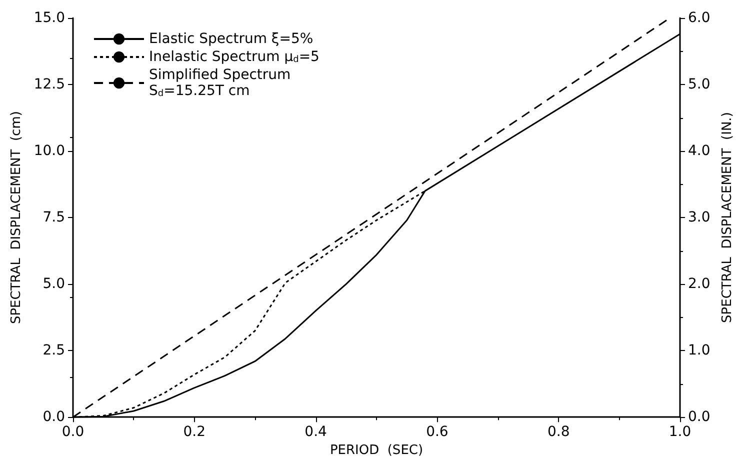 The width and height of the screenshot is (756, 462). Describe the element at coordinates (699, 284) in the screenshot. I see `y2-tick-label: 2.0` at that location.